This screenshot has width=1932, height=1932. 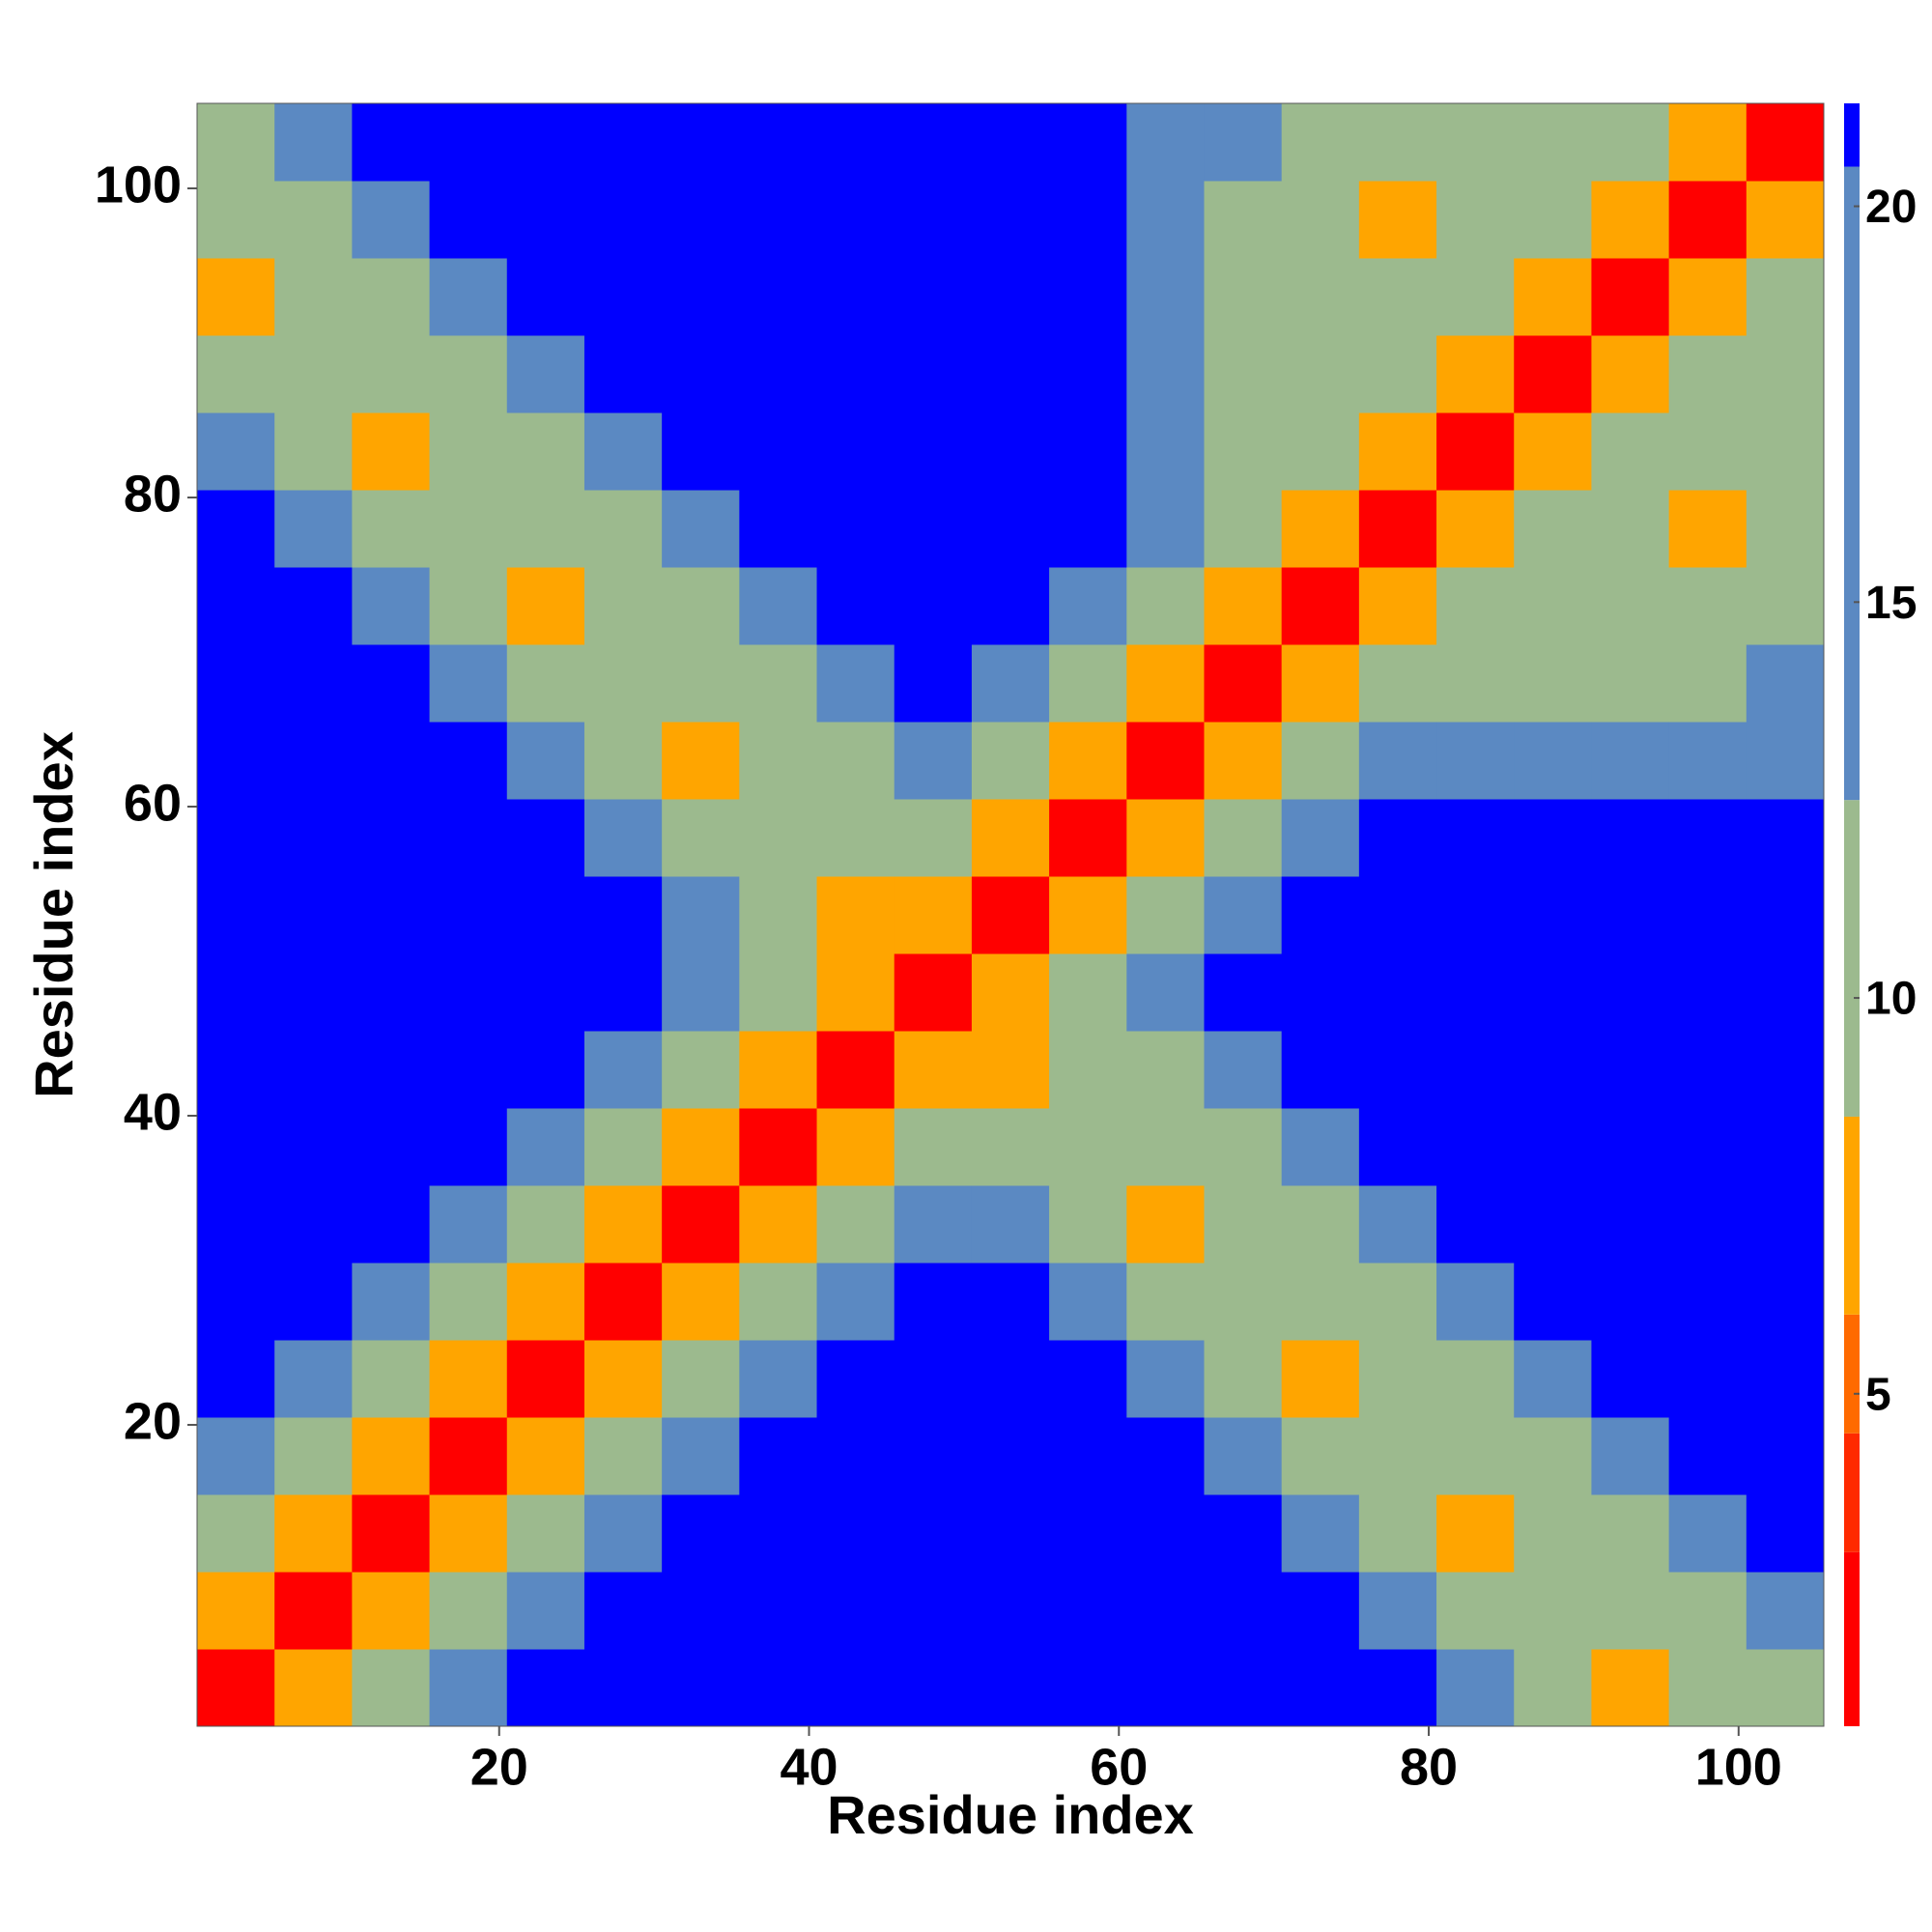 What do you see at coordinates (1011, 1814) in the screenshot?
I see `x-axis-label: Residue index` at bounding box center [1011, 1814].